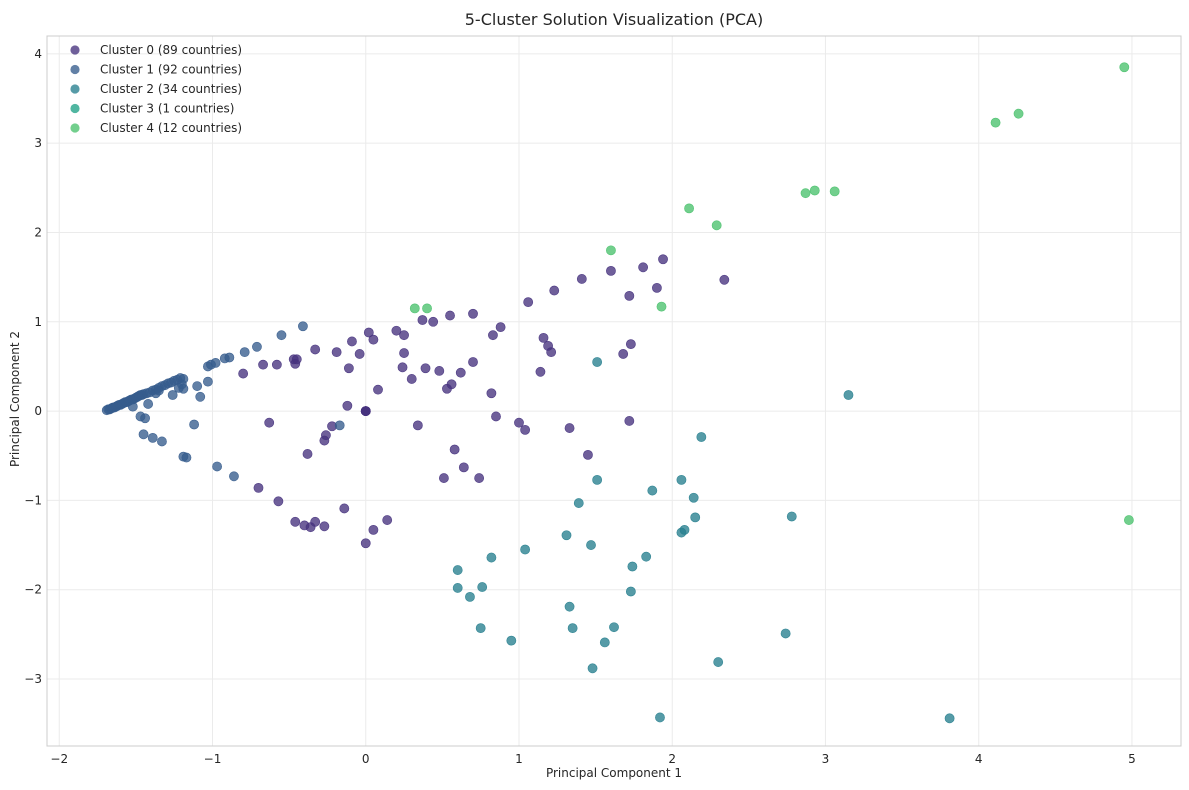 The width and height of the screenshot is (1189, 790). What do you see at coordinates (614, 773) in the screenshot?
I see `x-axis-label: Principal Component 1` at bounding box center [614, 773].